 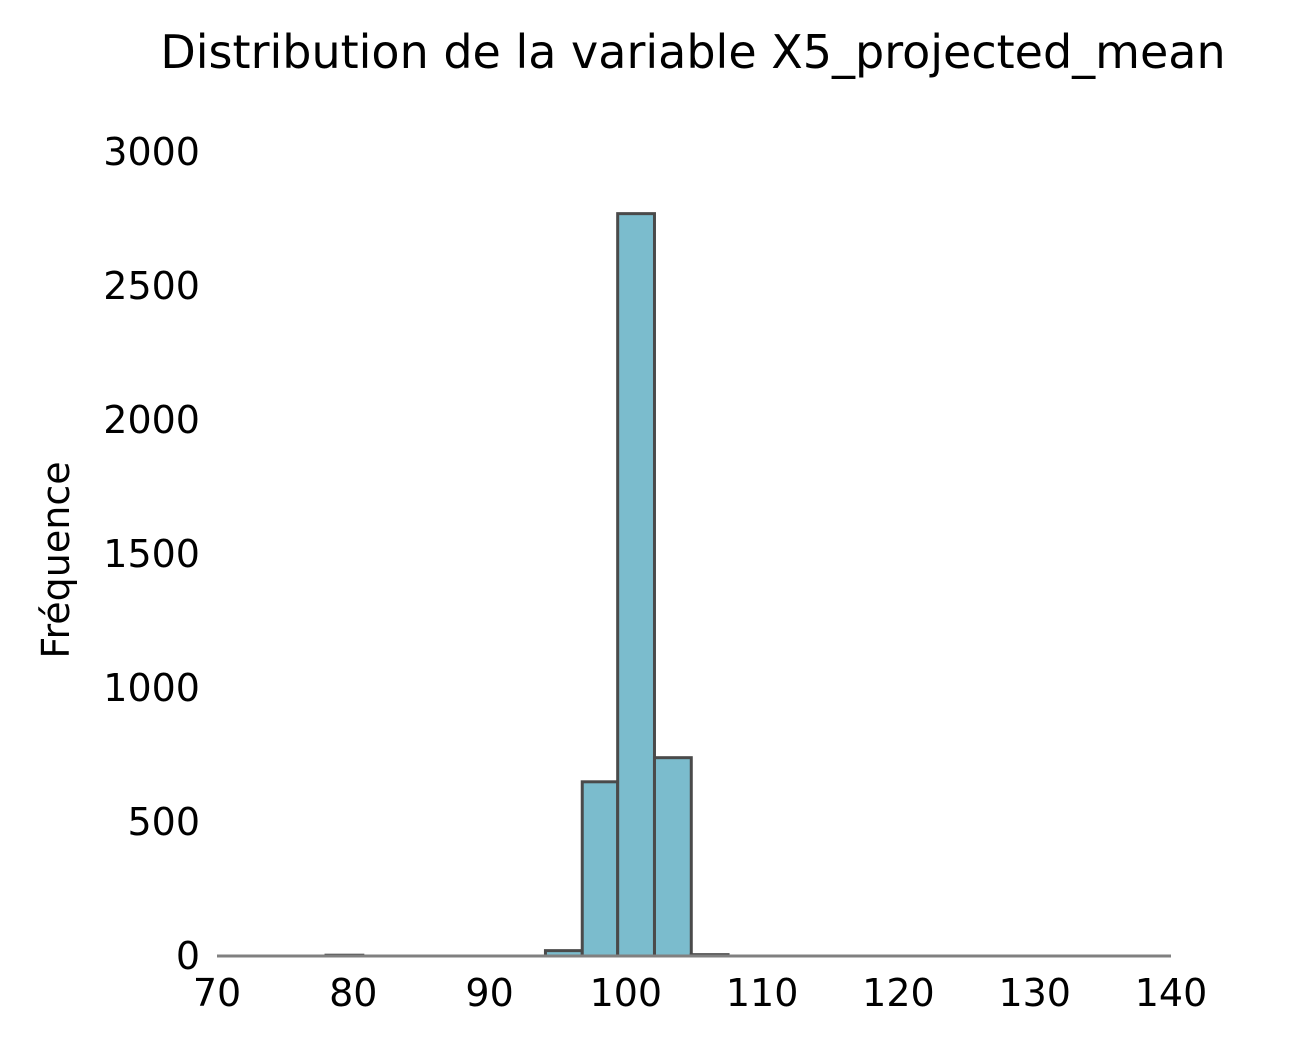 I want to click on y-tick-label-0: 0, so click(x=188, y=956).